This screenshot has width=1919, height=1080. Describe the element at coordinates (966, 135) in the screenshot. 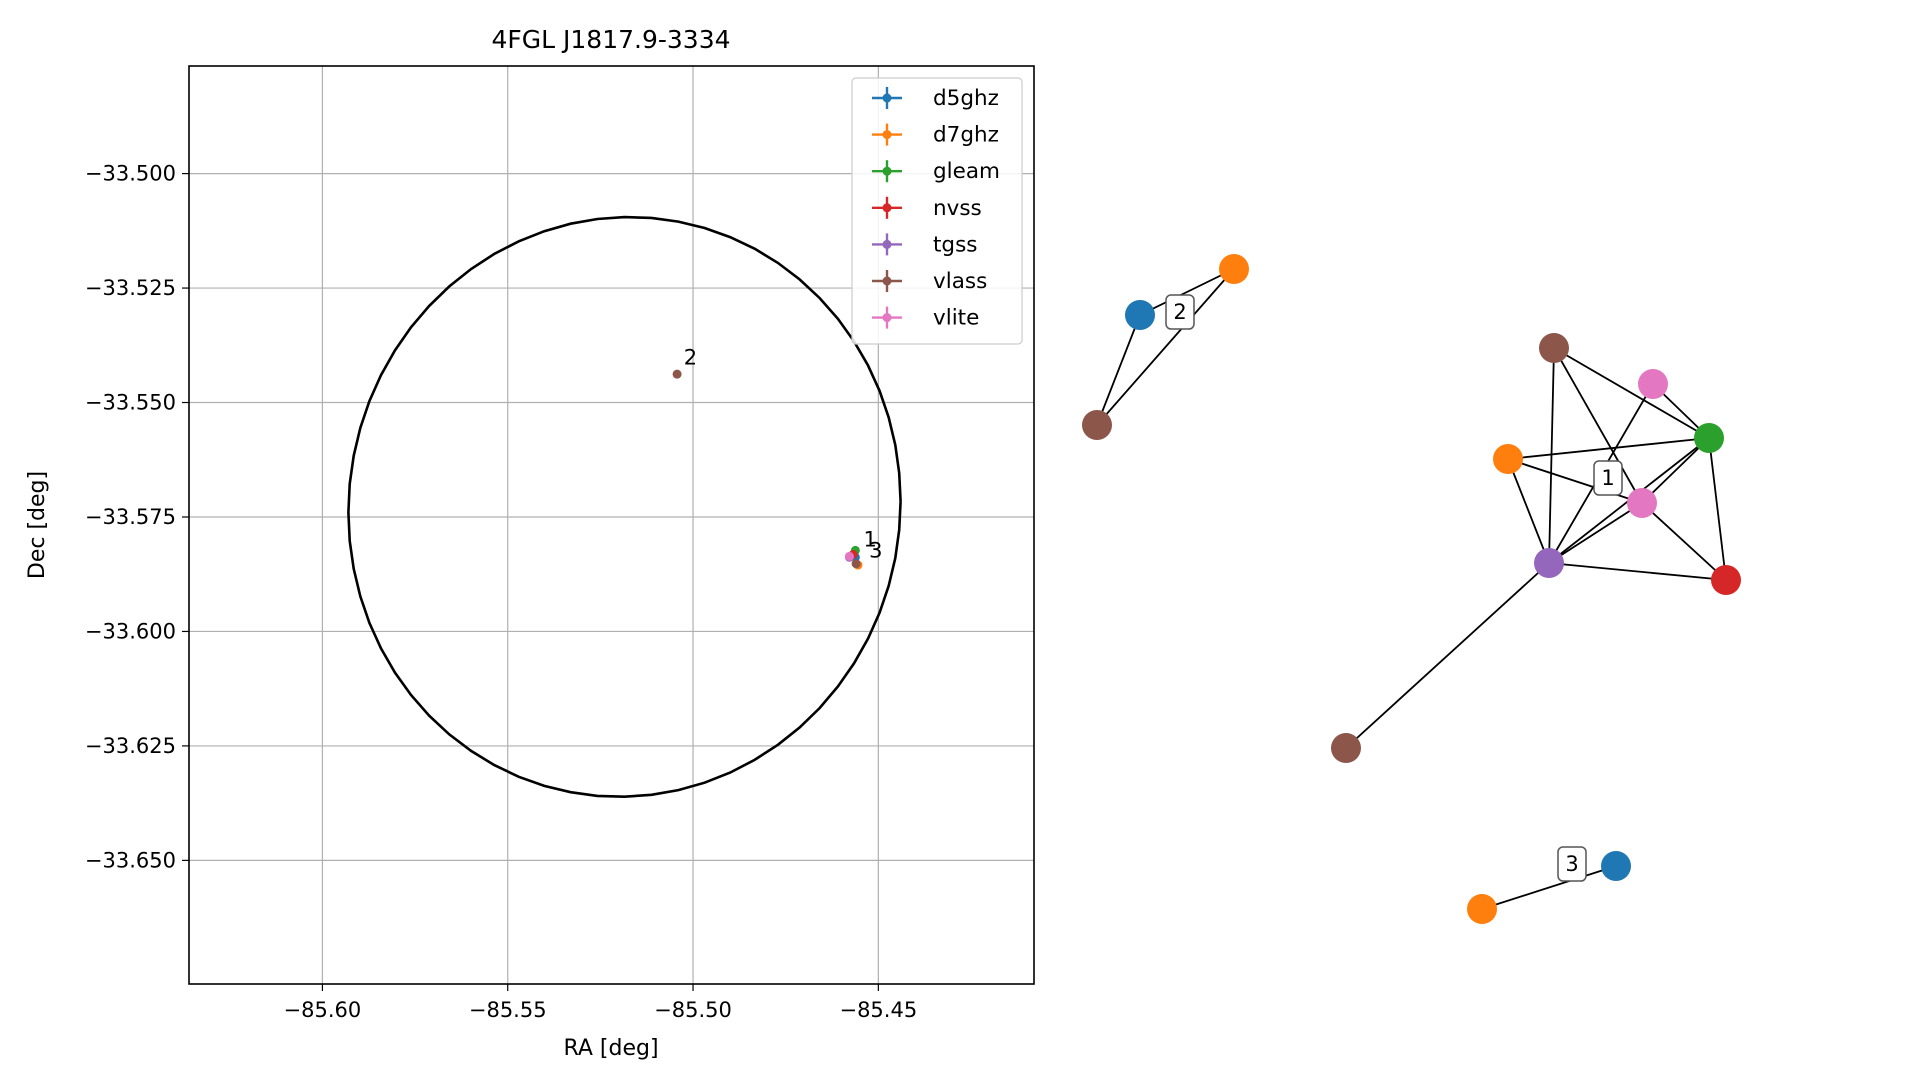

I see `legend-label: d7ghz` at that location.